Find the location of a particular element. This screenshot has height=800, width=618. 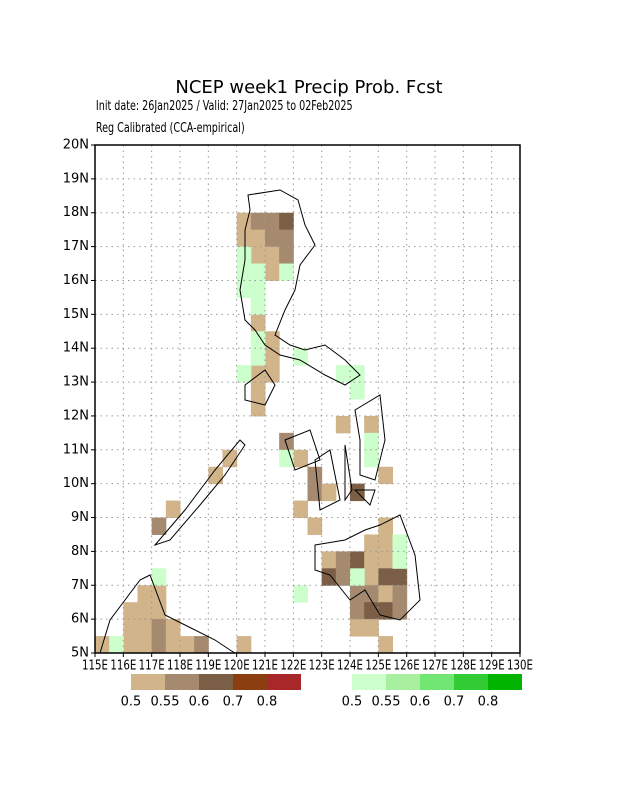

x-tick-label: 123E is located at coordinates (322, 666).